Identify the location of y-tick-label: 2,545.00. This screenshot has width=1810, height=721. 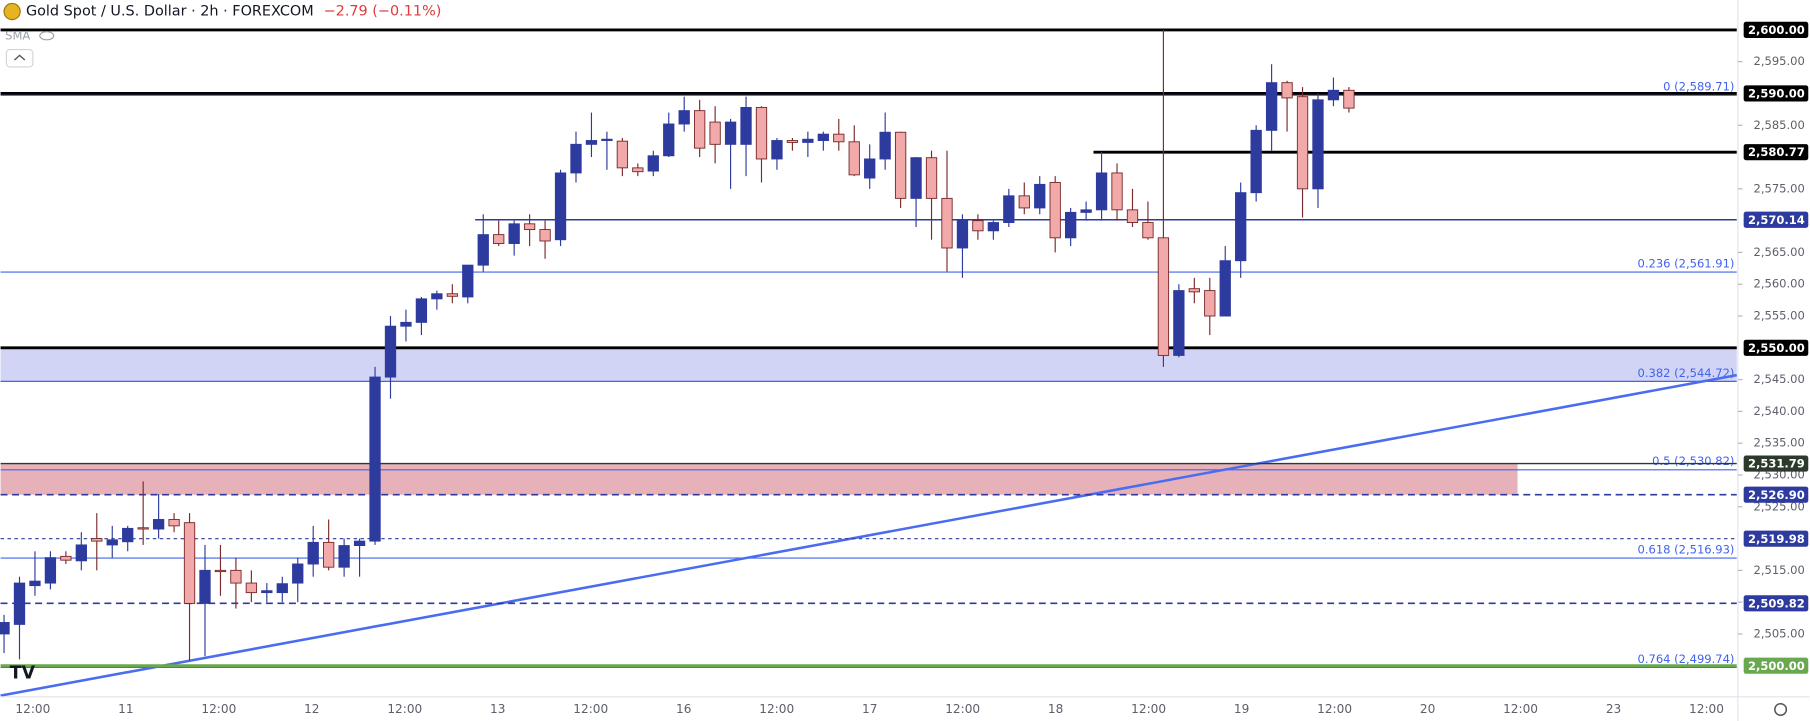
(1779, 379).